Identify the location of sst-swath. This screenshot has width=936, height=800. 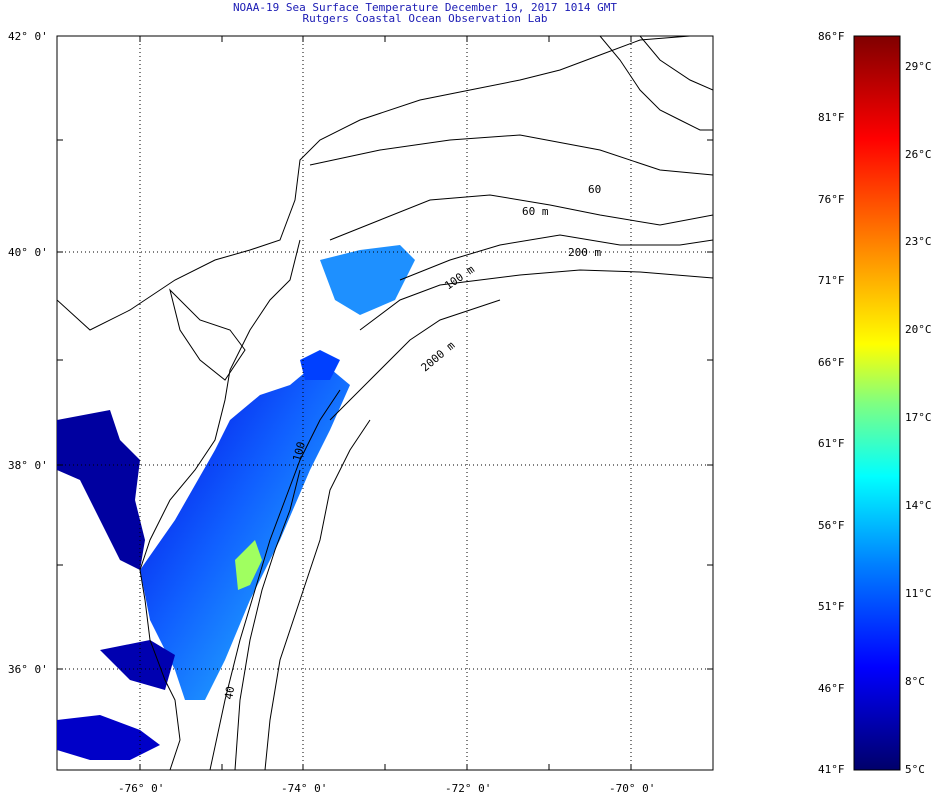
(245, 530).